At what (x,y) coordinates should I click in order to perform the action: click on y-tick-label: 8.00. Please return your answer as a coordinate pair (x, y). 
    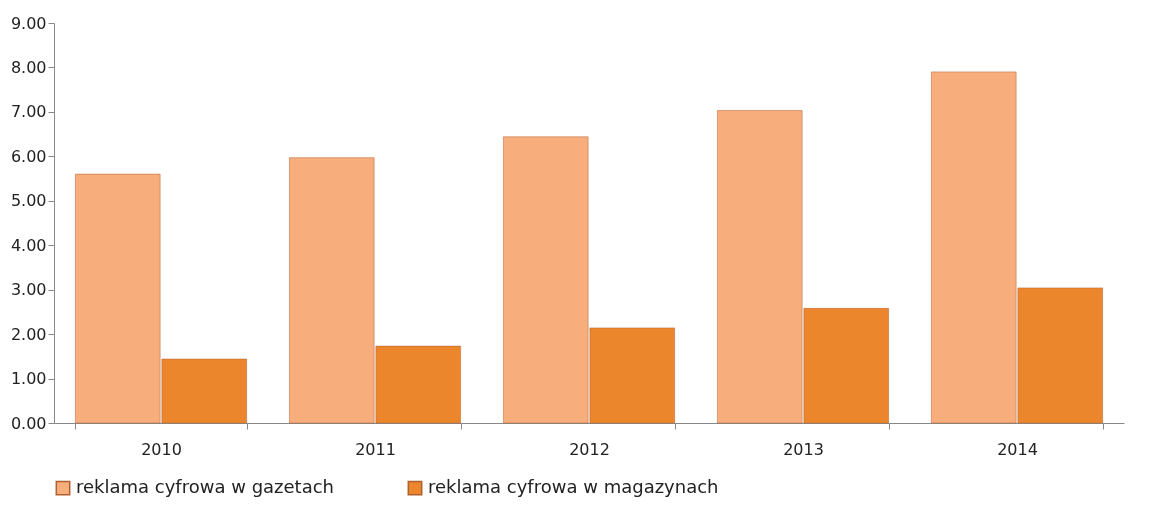
    Looking at the image, I should click on (28, 67).